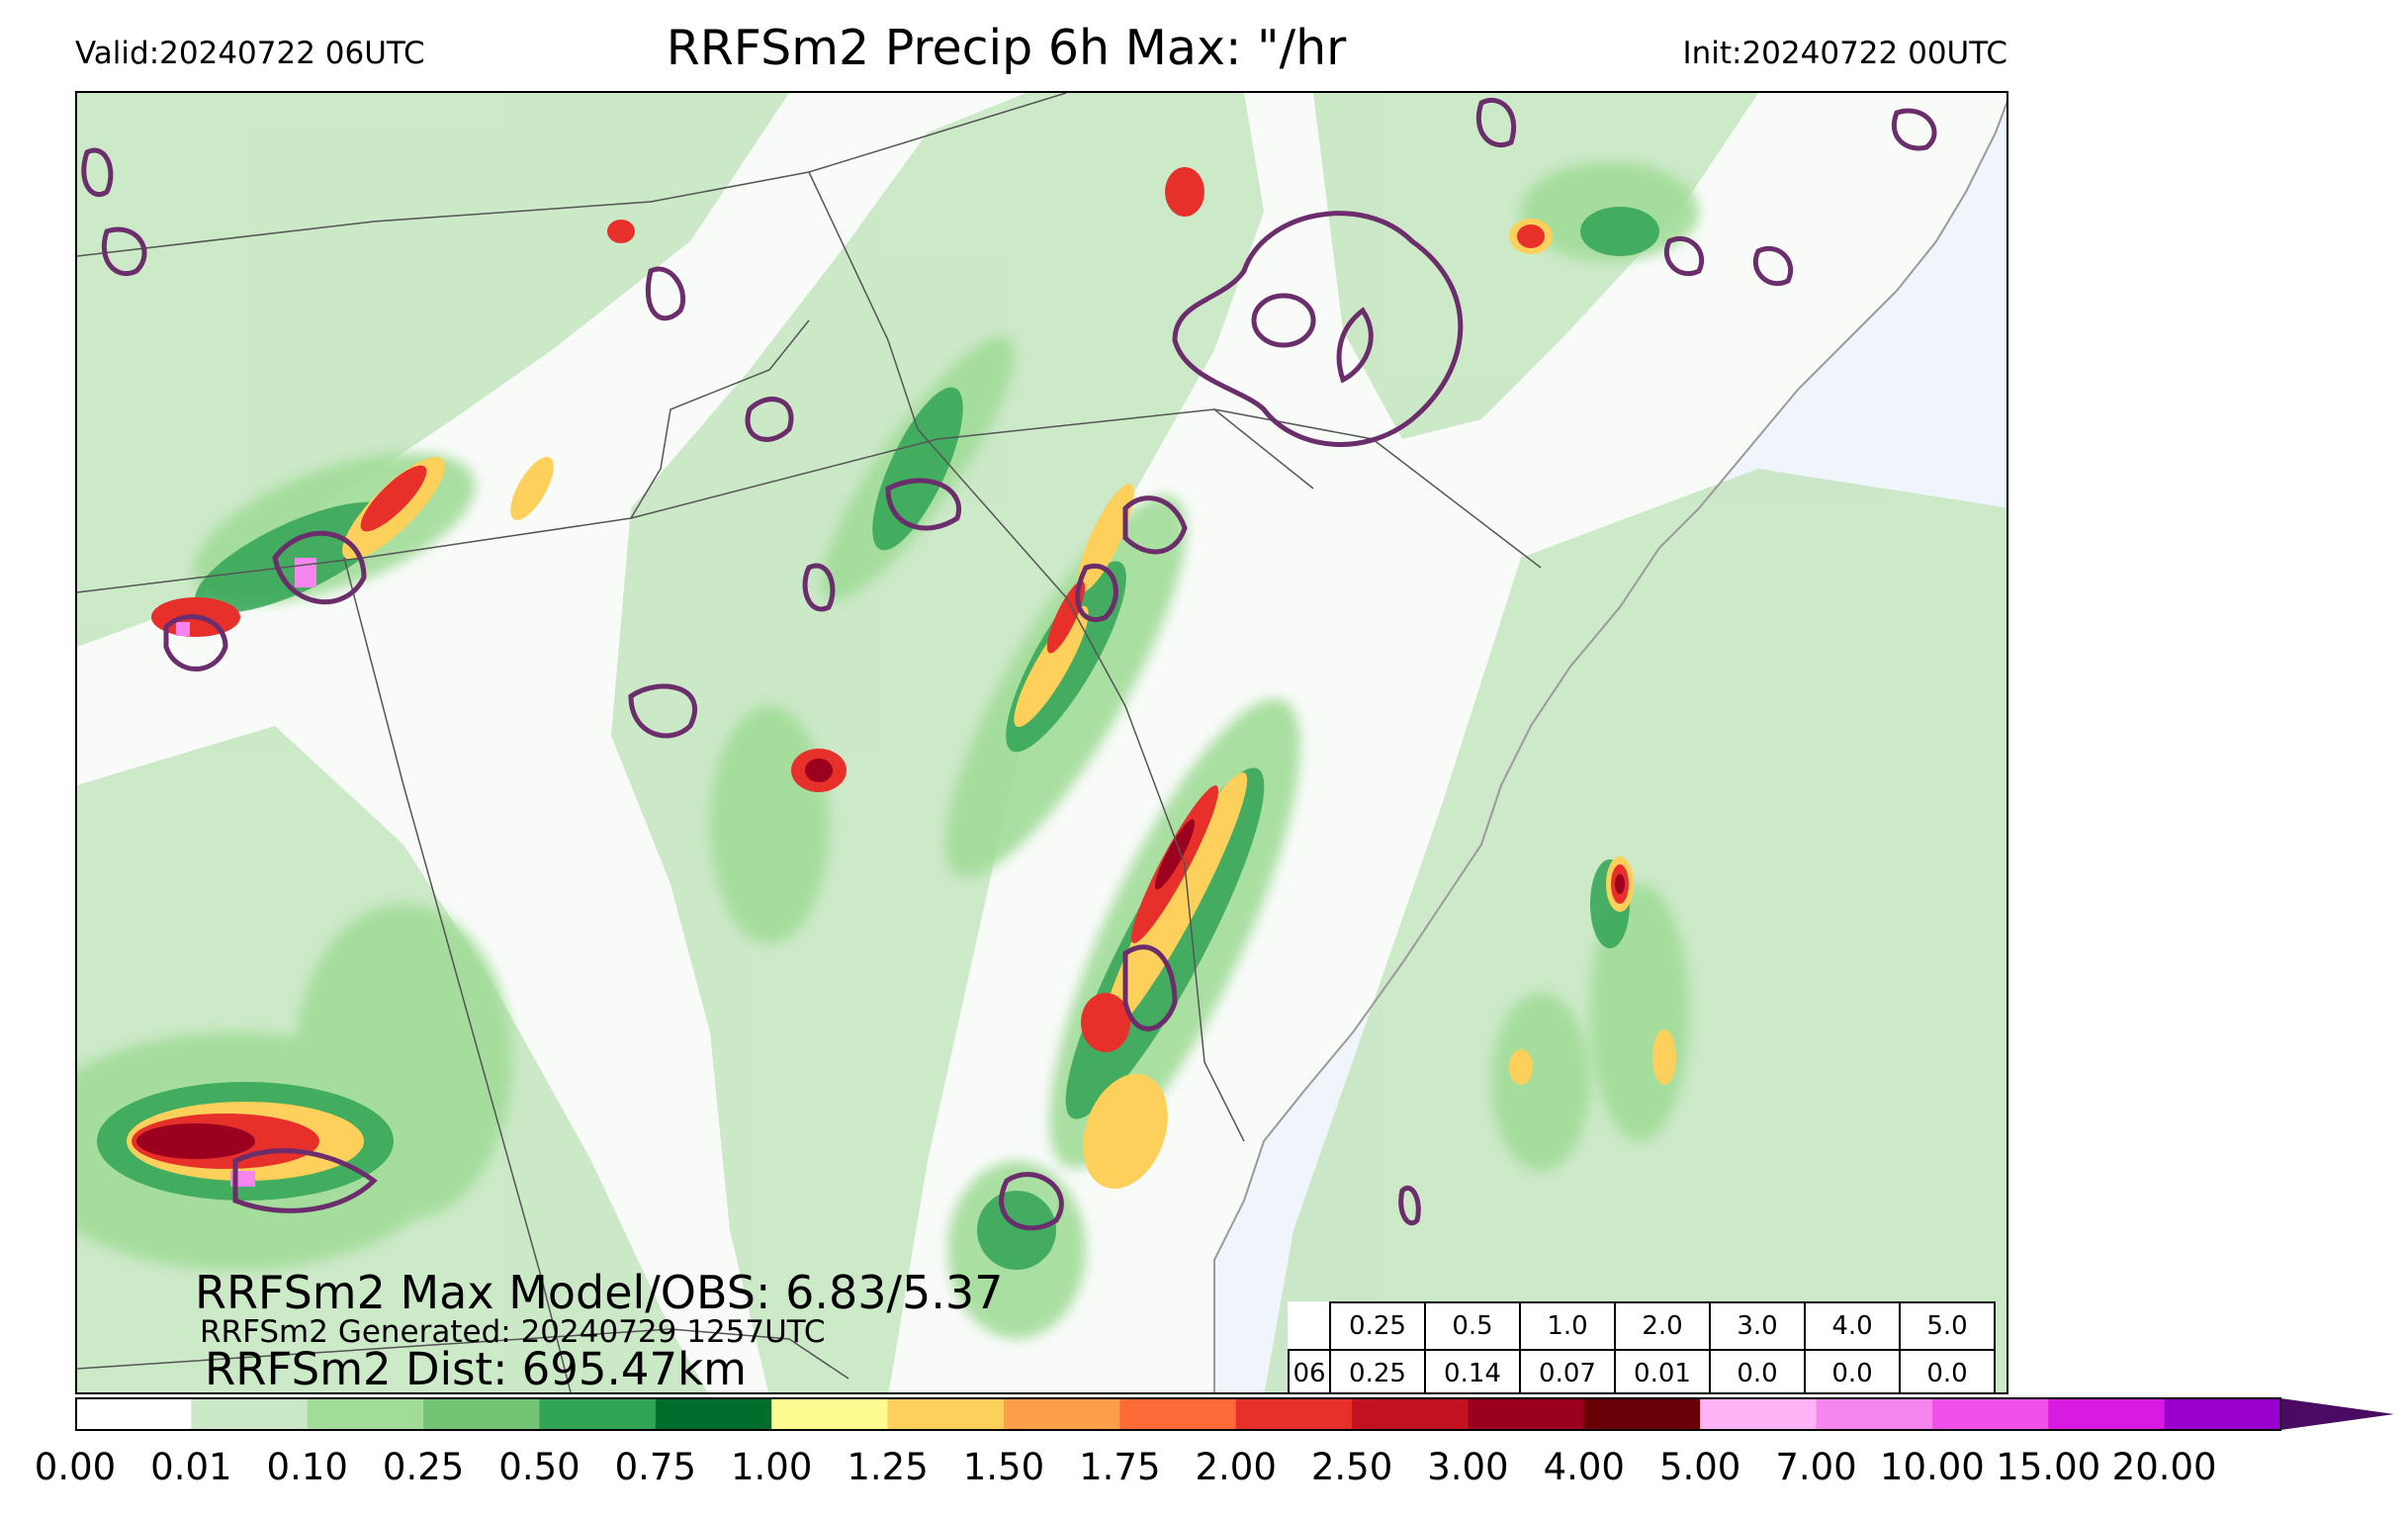 This screenshot has height=1517, width=2408. I want to click on threshold-header-cell: 4.0, so click(1852, 1326).